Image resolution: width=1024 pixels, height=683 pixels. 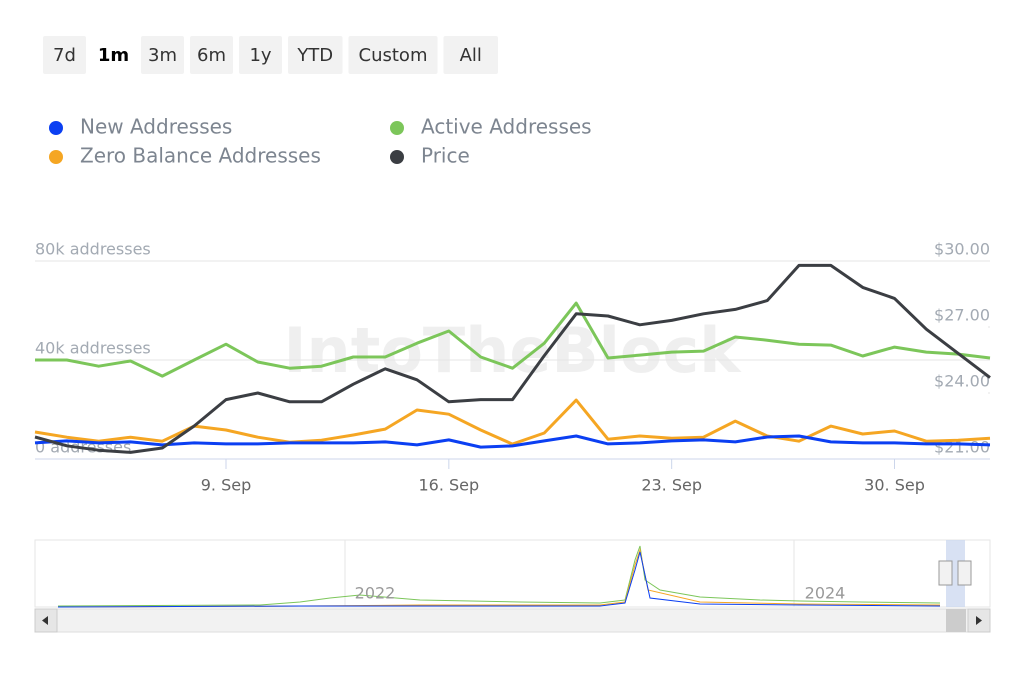 What do you see at coordinates (962, 315) in the screenshot?
I see `y2-tick-label: $27.00` at bounding box center [962, 315].